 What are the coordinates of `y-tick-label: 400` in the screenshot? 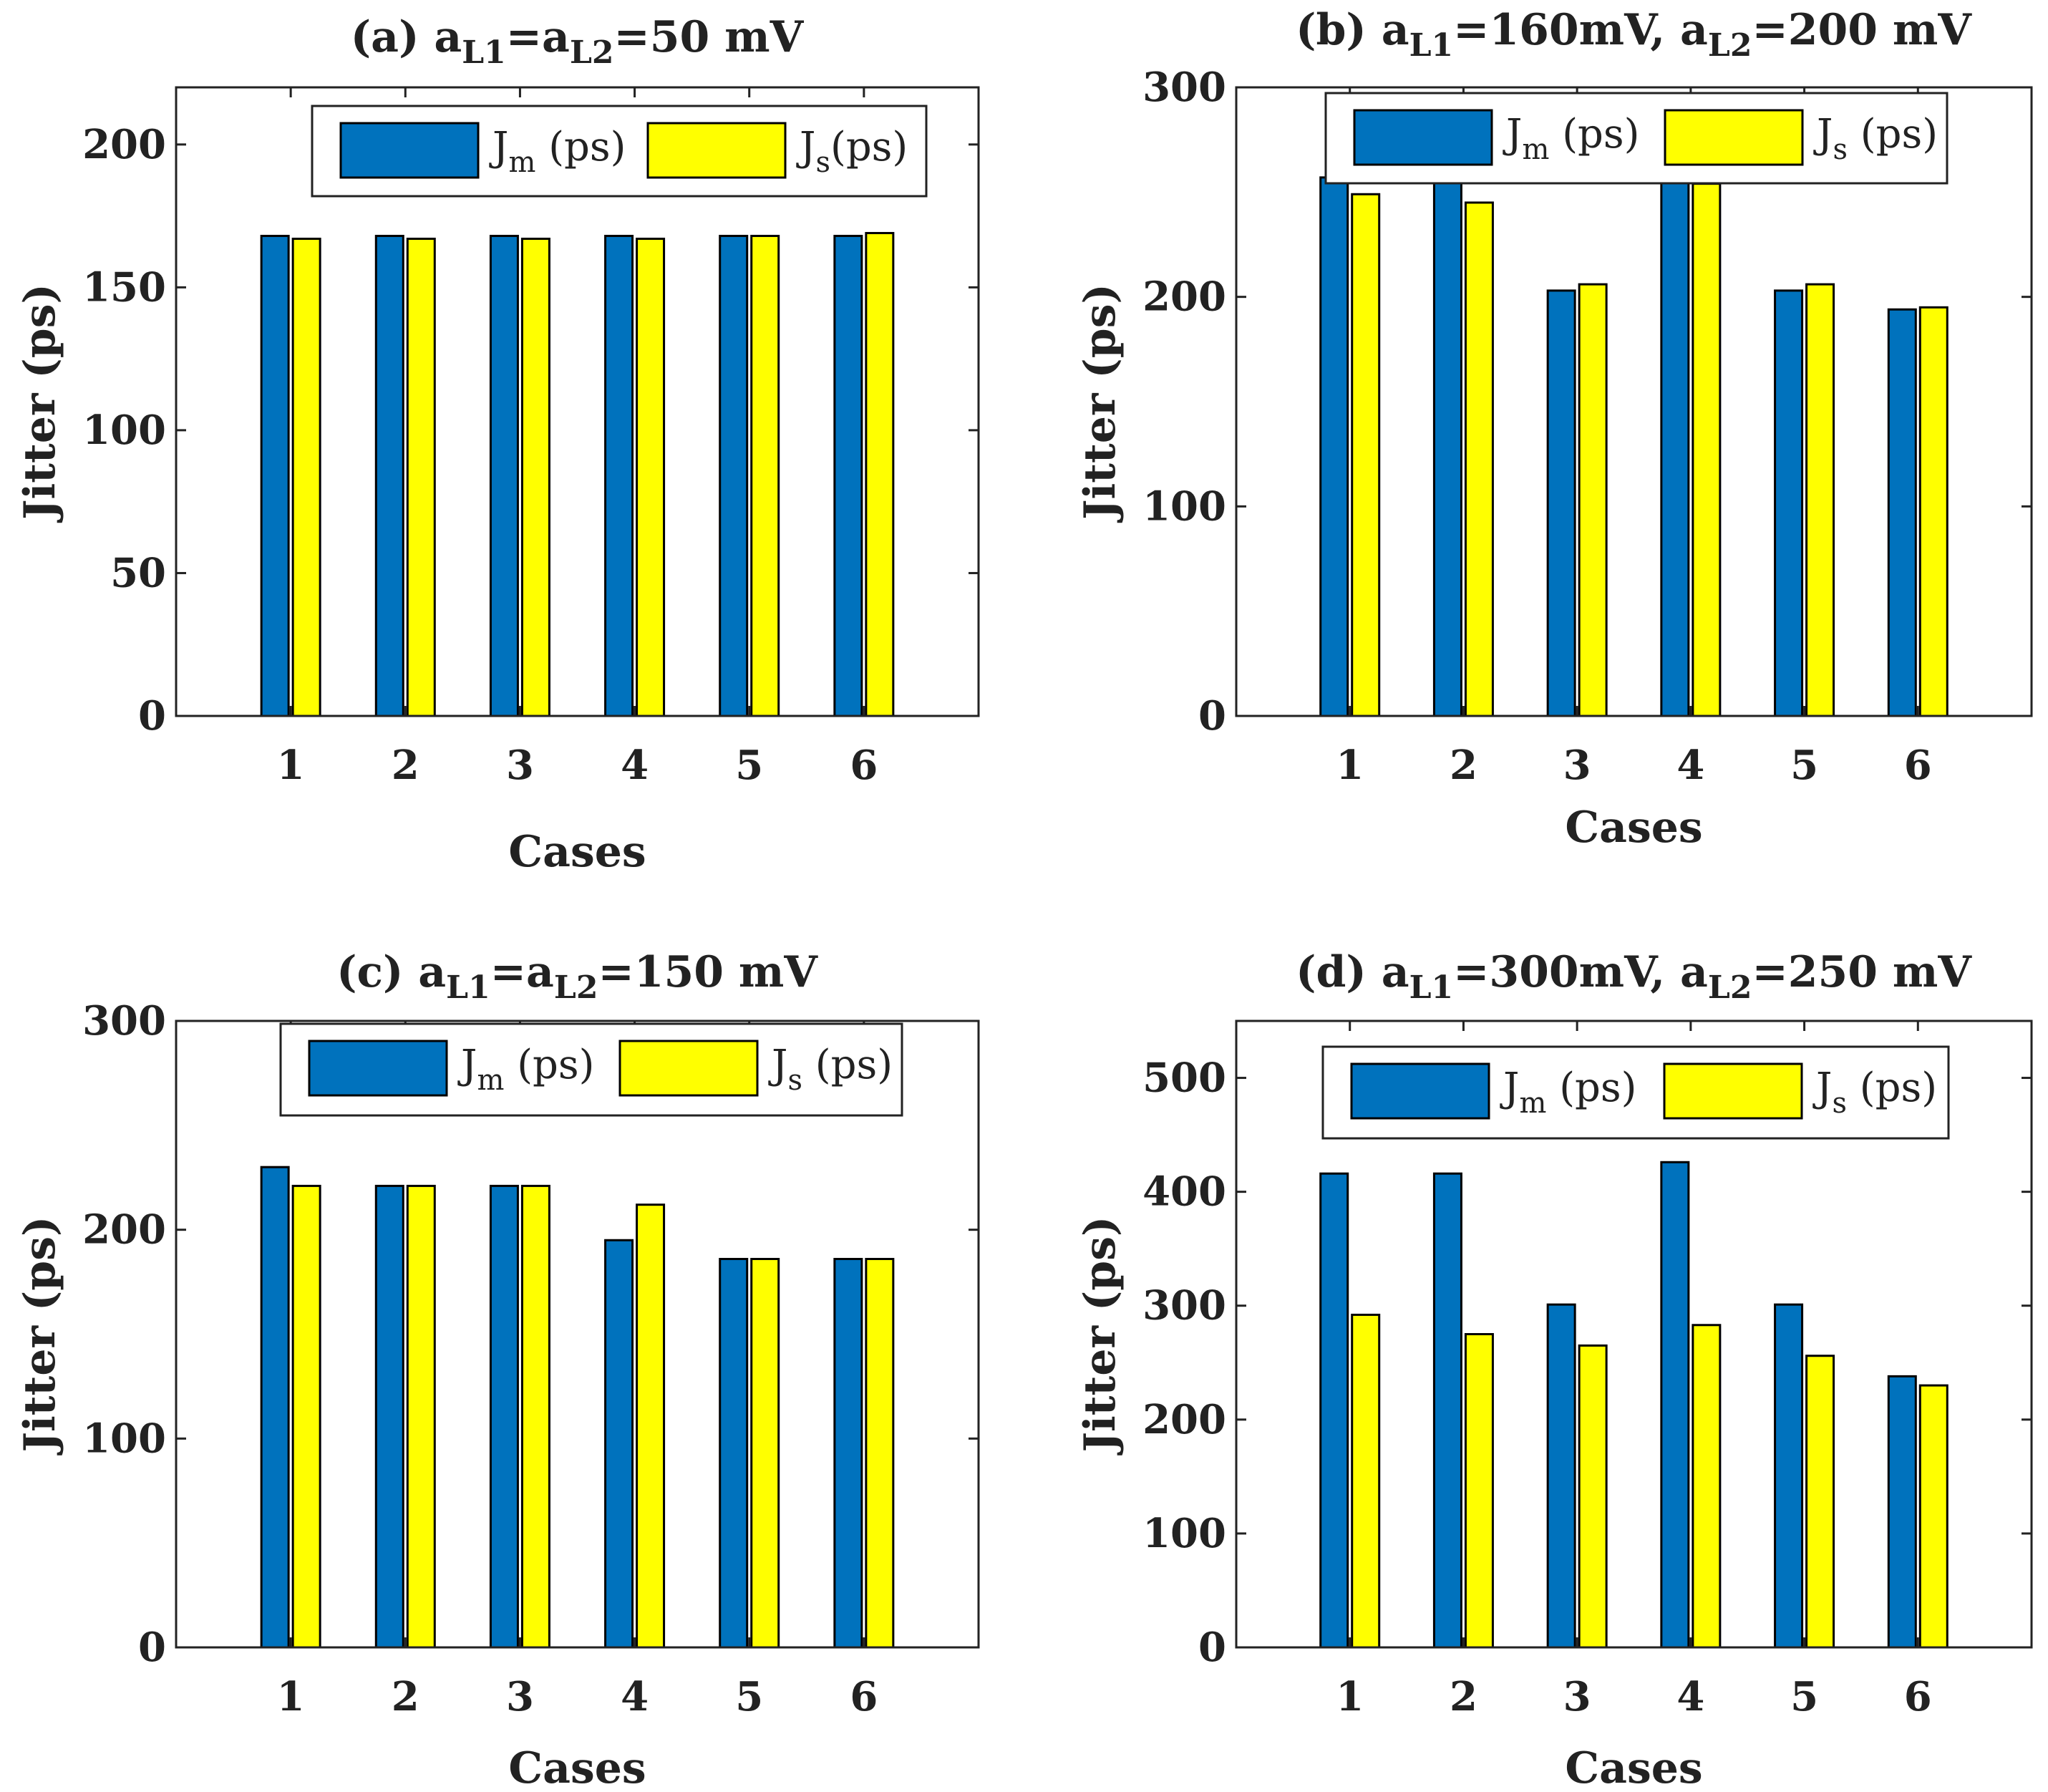 It's located at (1184, 1192).